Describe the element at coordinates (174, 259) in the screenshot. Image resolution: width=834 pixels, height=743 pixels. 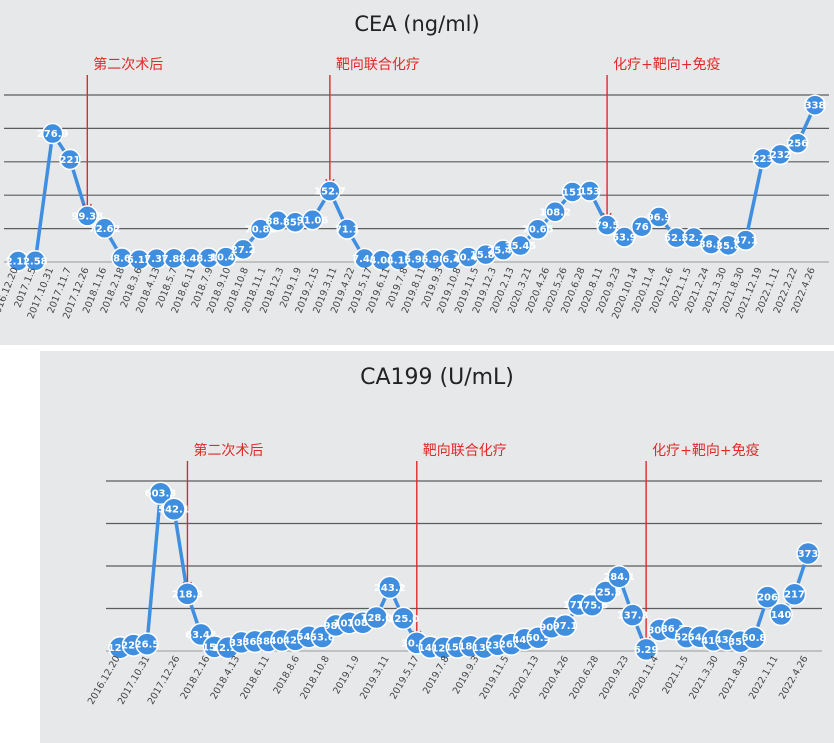
I see `data-label: 7.82` at that location.